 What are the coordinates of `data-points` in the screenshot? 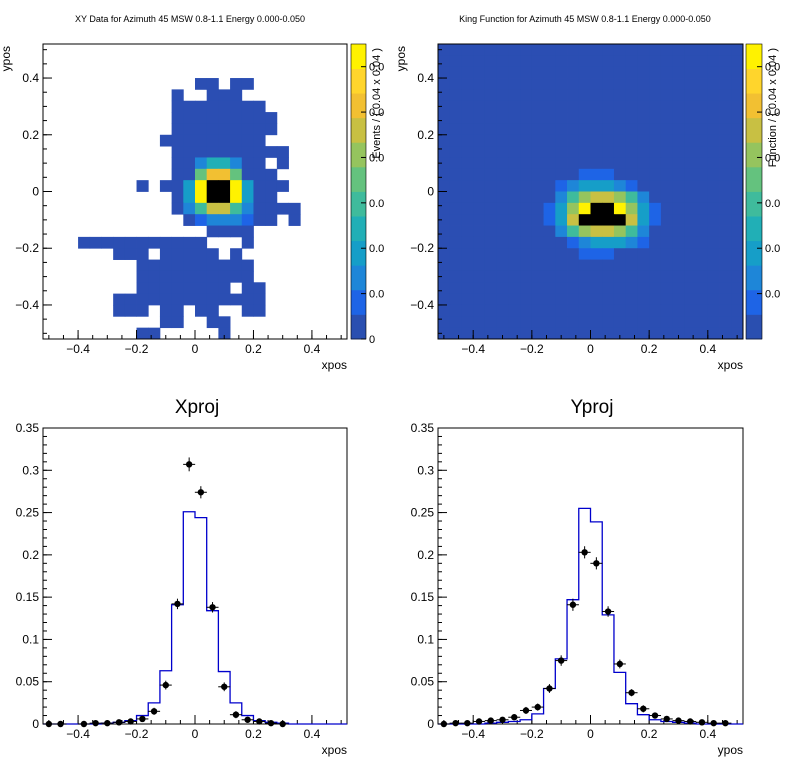 It's located at (165, 592).